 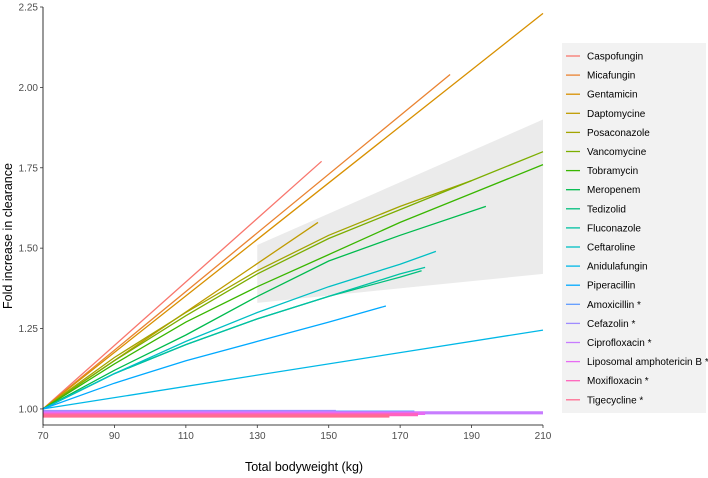 I want to click on x-tick-label: 190, so click(x=471, y=436).